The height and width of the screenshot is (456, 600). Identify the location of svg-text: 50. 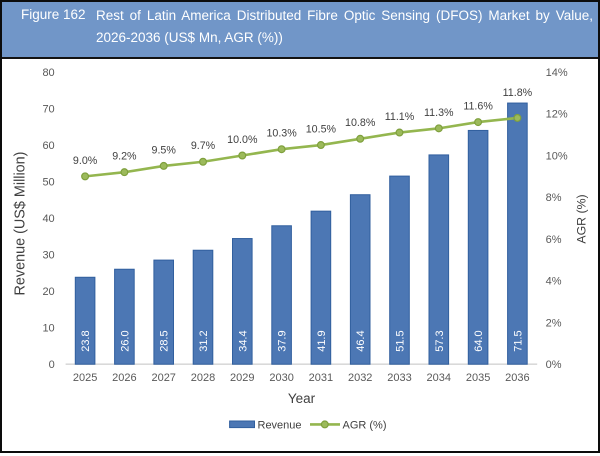
(48, 183).